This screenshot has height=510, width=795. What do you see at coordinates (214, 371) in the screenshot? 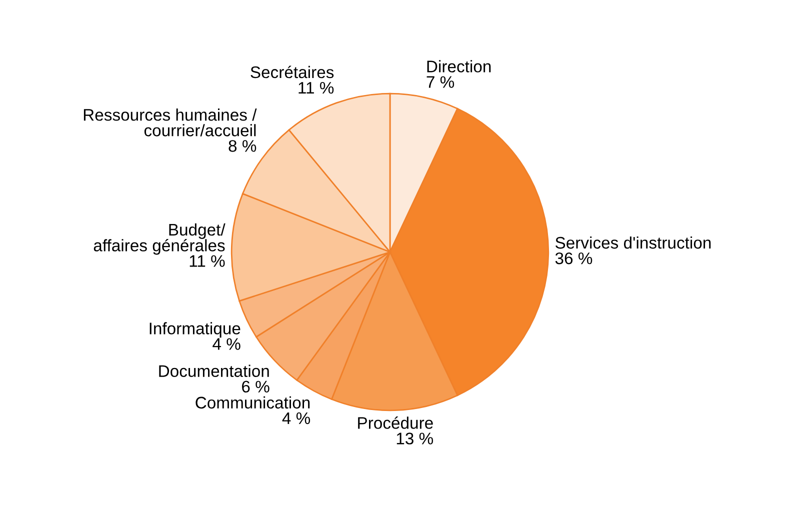
I see `slice-label: Documentation` at bounding box center [214, 371].